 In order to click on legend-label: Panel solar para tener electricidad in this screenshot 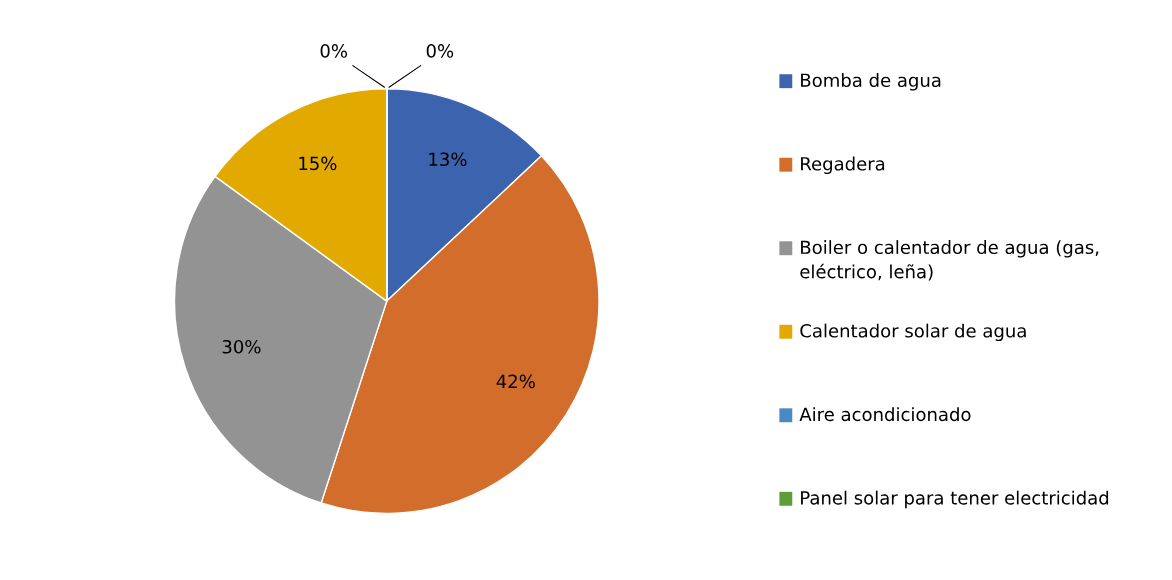, I will do `click(955, 499)`.